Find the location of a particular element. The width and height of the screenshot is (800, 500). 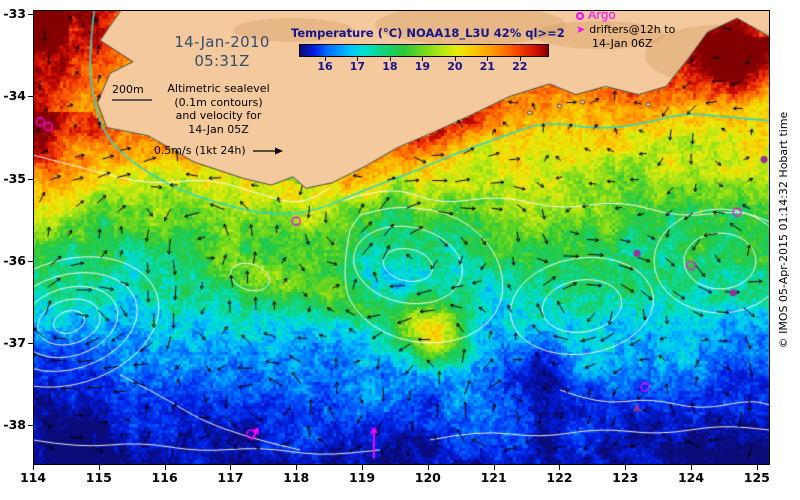

argo-legend-row-date: 14-Jan 06Z is located at coordinates (633, 43).